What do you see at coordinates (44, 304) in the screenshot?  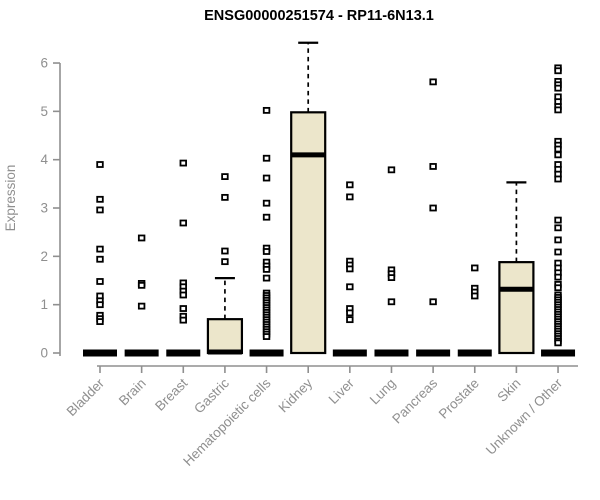 I see `y-tick-label: 1` at bounding box center [44, 304].